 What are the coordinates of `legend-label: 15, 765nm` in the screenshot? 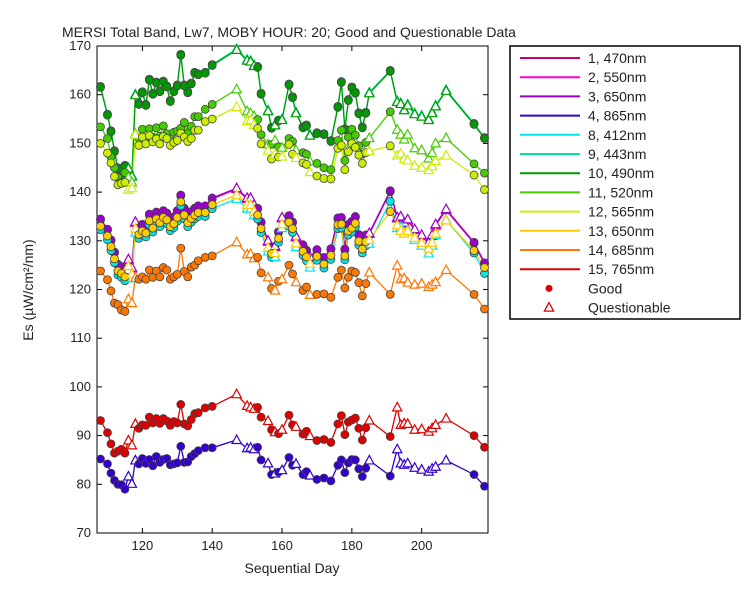 It's located at (621, 269).